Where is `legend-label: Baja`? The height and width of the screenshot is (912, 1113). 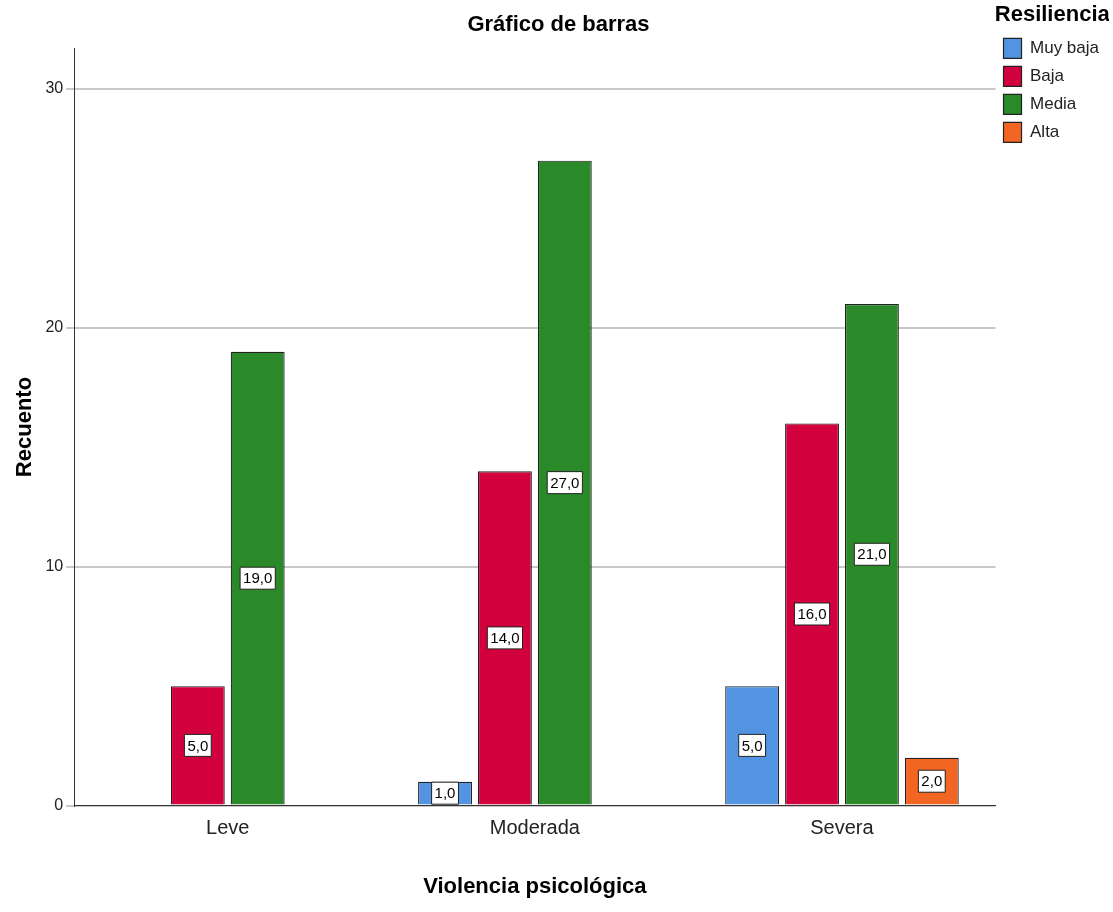 legend-label: Baja is located at coordinates (1047, 76).